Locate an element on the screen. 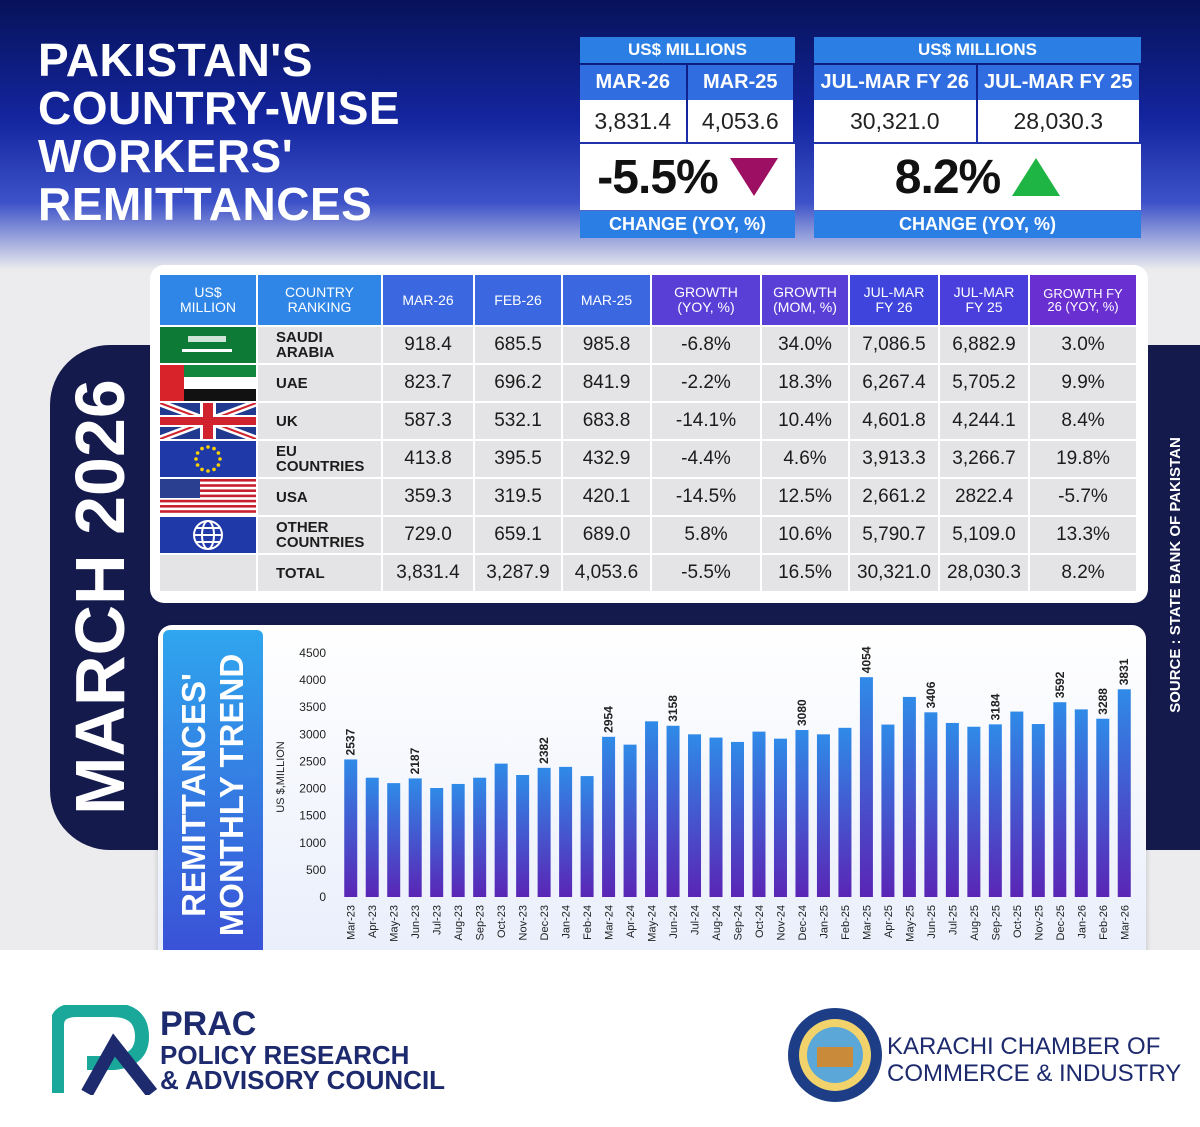  value-label: 2382 is located at coordinates (544, 750).